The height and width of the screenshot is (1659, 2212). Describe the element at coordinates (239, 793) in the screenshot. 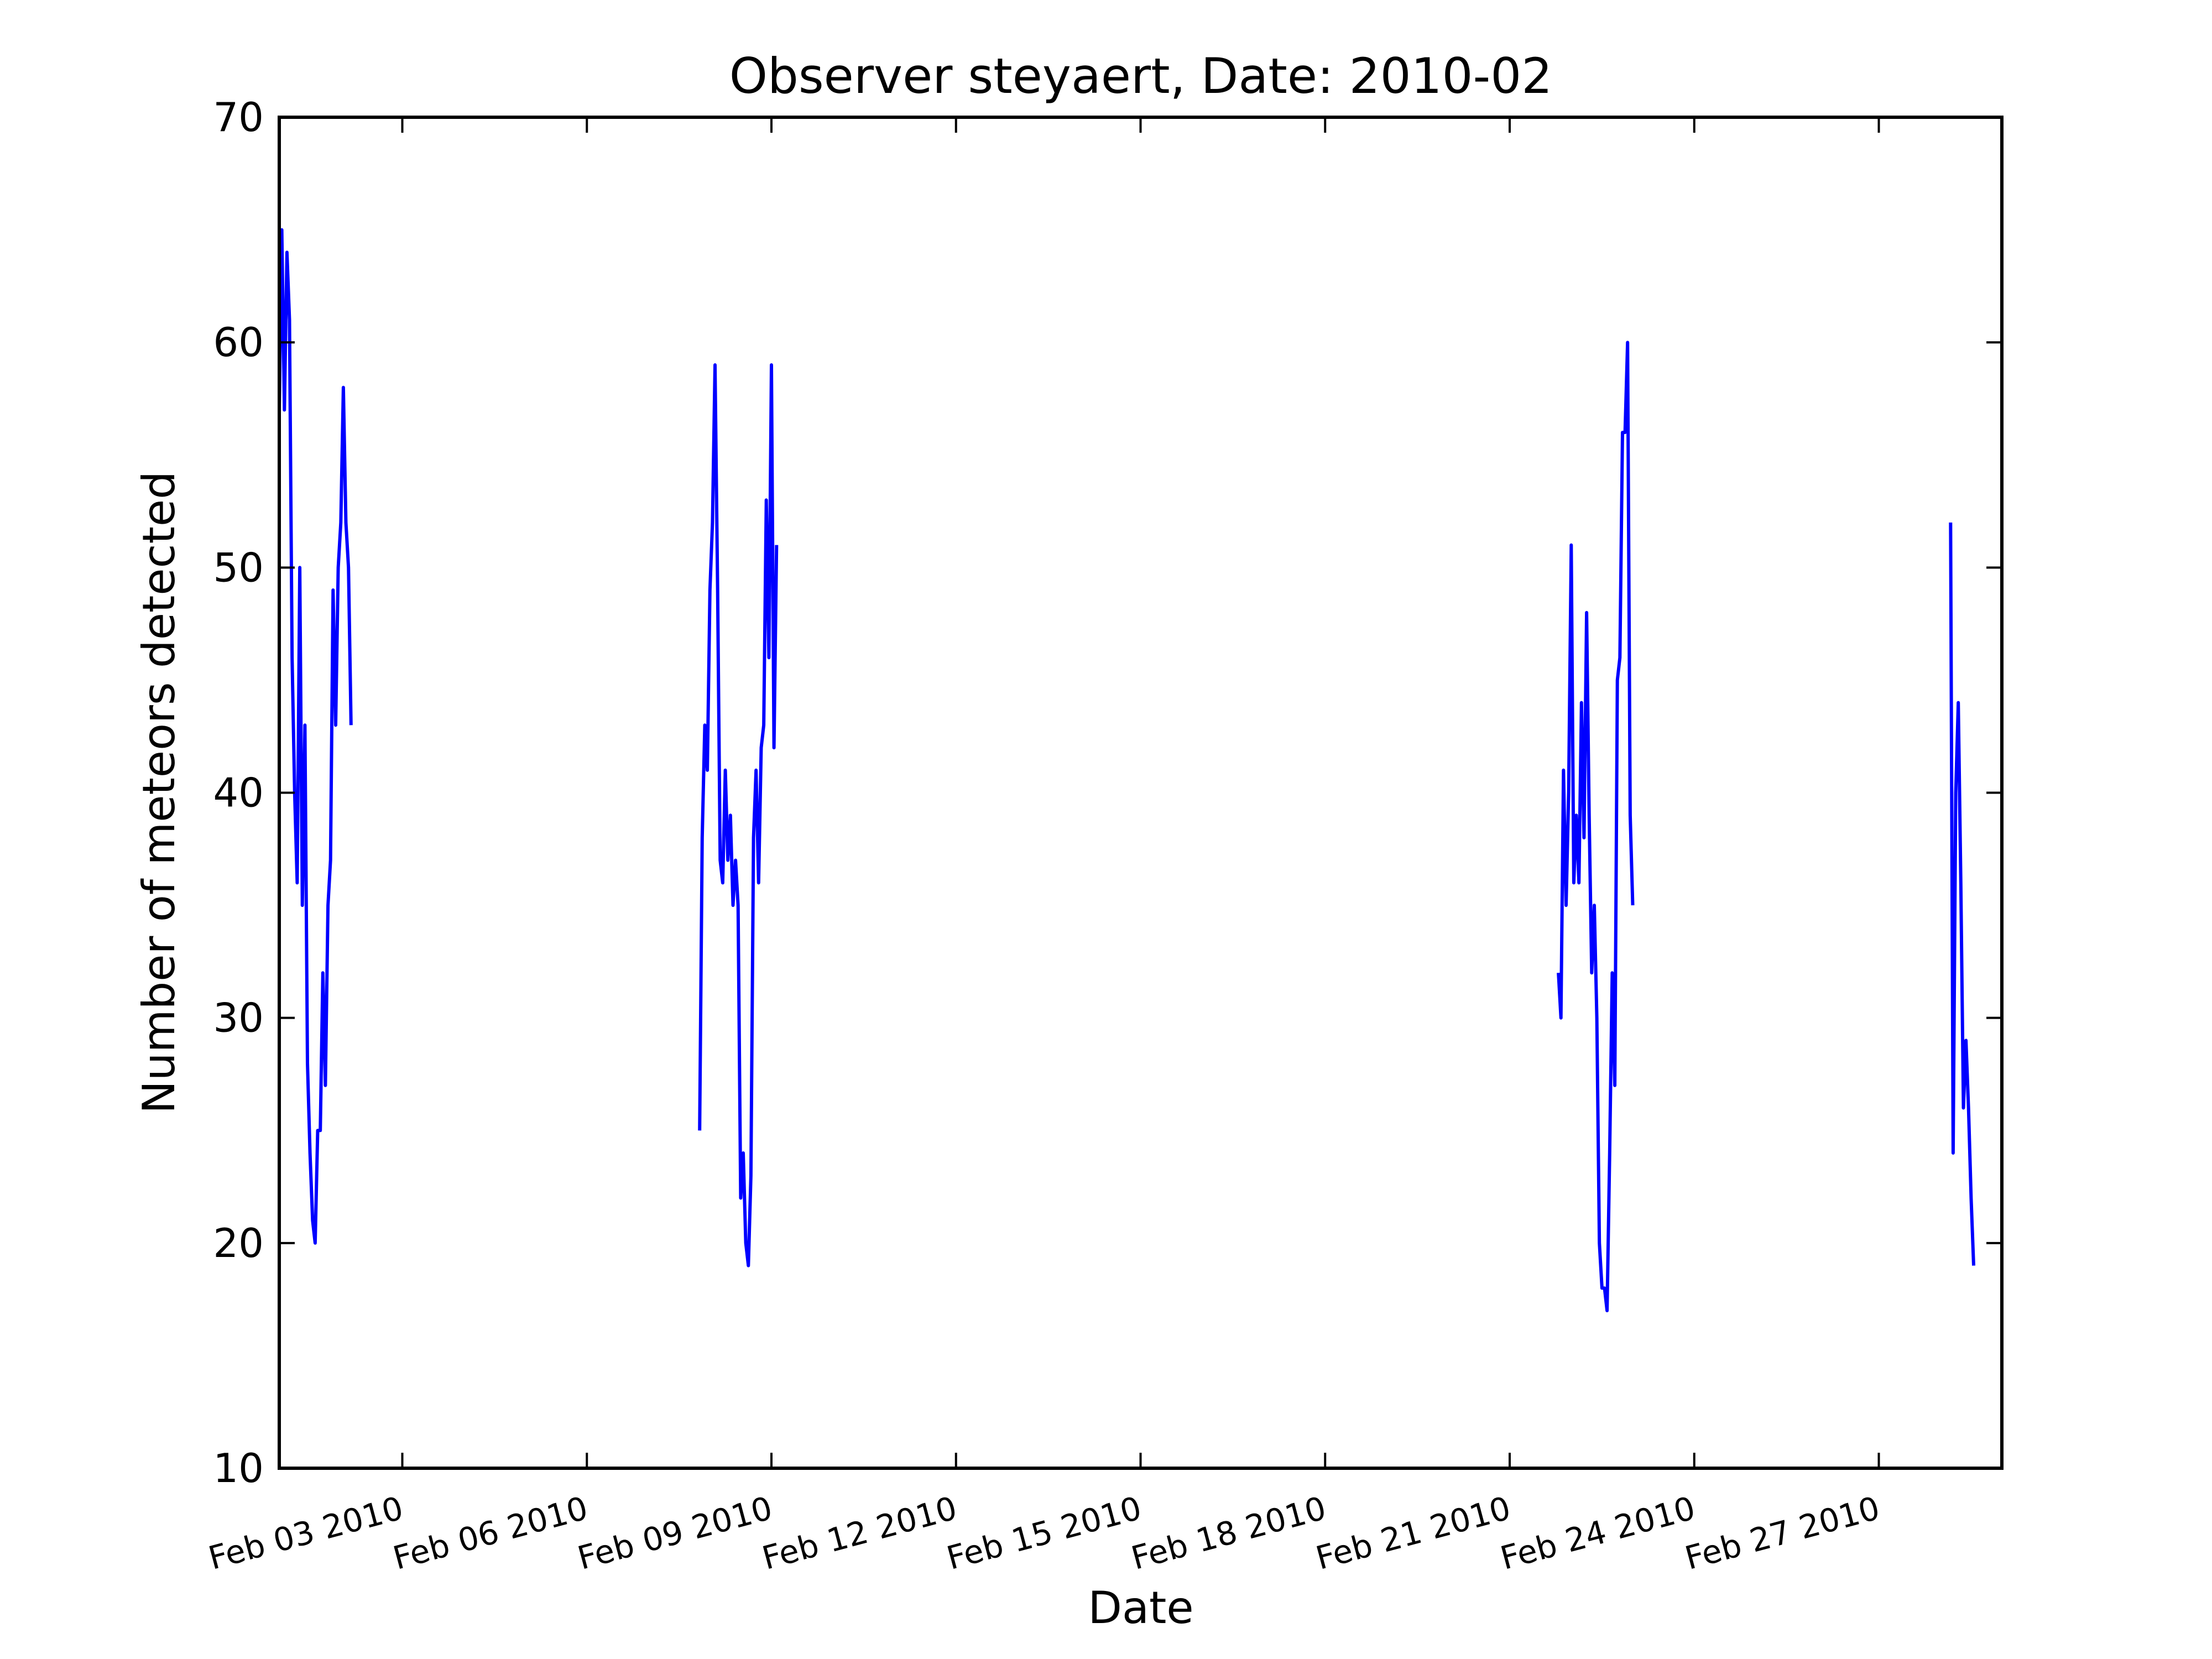

I see `y-tick-label: 40` at that location.